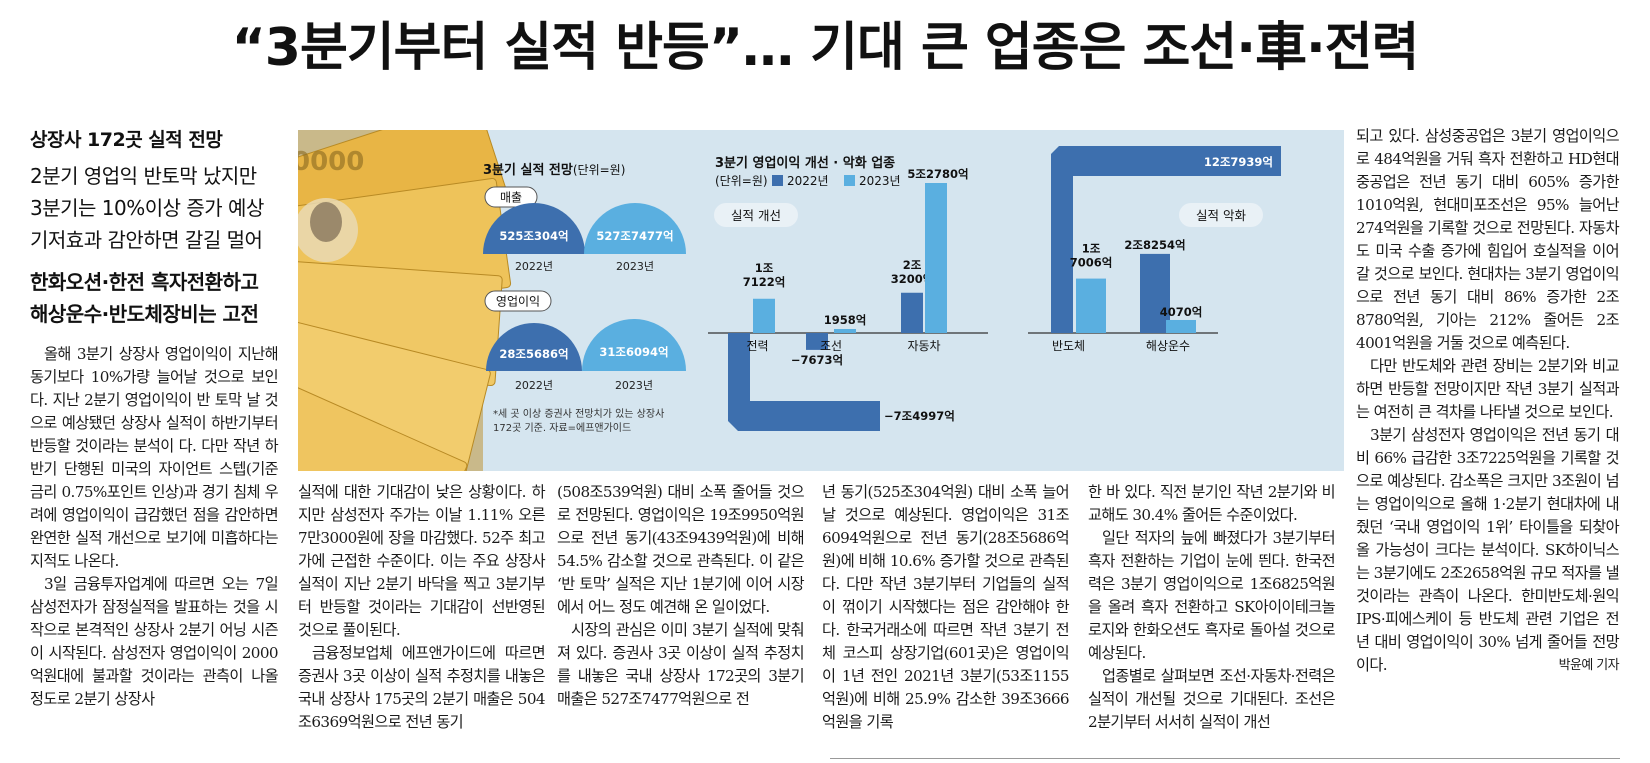 This screenshot has height=763, width=1650. What do you see at coordinates (1091, 305) in the screenshot?
I see `bar-반도체-2023` at bounding box center [1091, 305].